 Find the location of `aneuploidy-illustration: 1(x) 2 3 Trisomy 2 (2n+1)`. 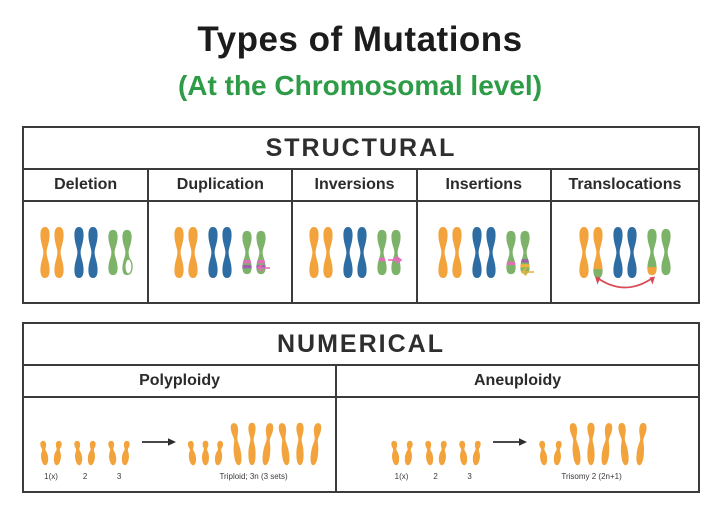

aneuploidy-illustration: 1(x) 2 3 Trisomy 2 (2n+1) is located at coordinates (517, 444).